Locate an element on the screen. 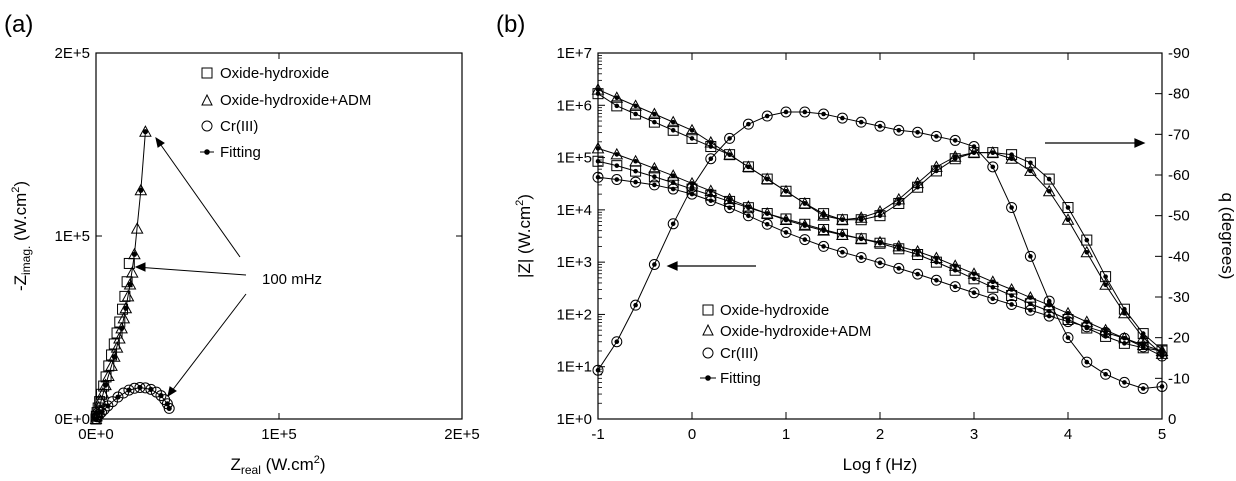 Image resolution: width=1236 pixels, height=481 pixels. legend-b-item-2: Oxide-hydroxide+ADM is located at coordinates (795, 331).